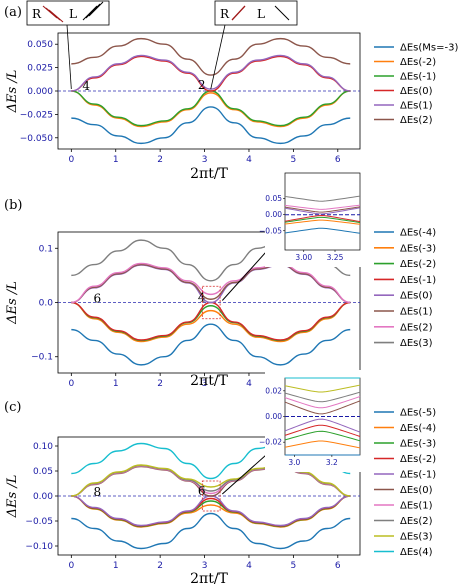 Image resolution: width=463 pixels, height=587 pixels. I want to click on zoom-box, so click(211, 302).